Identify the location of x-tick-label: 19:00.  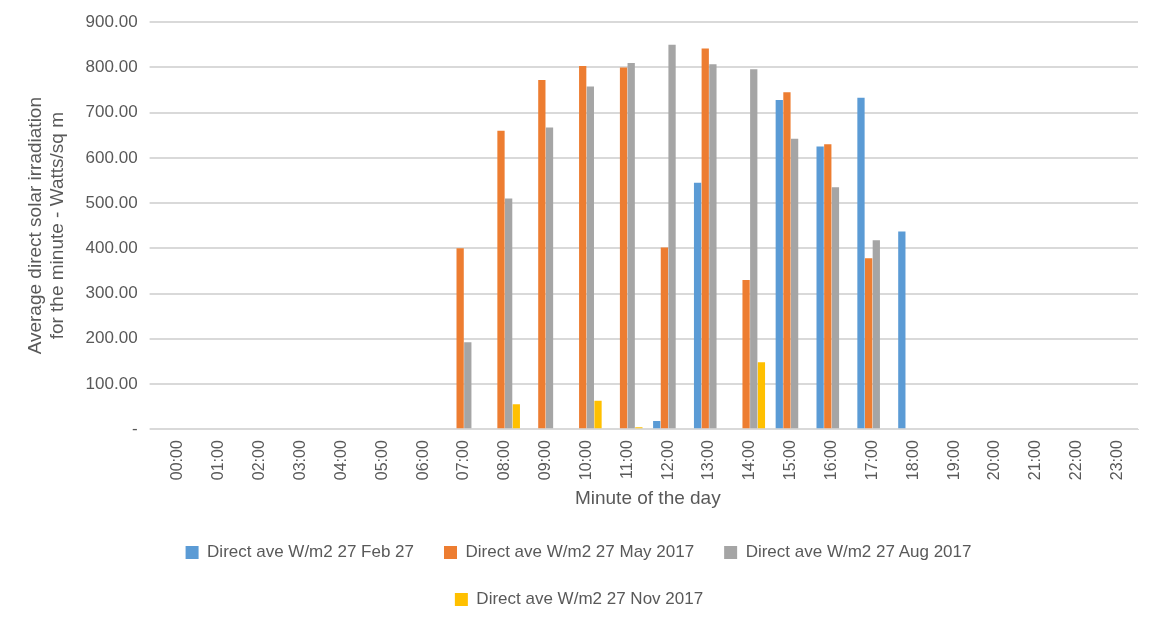
(953, 460).